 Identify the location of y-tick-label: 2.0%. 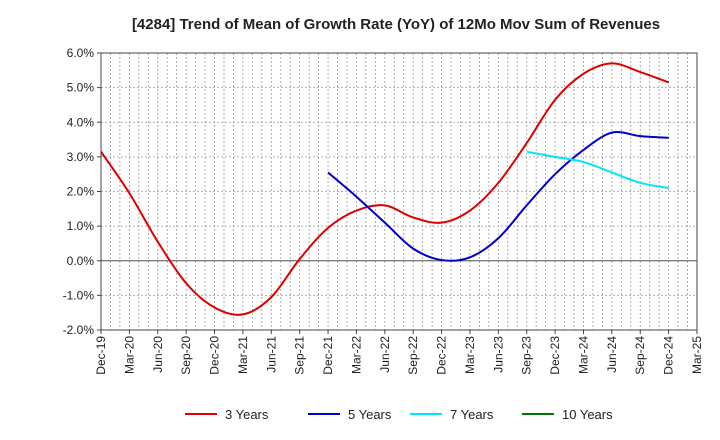
(81, 192).